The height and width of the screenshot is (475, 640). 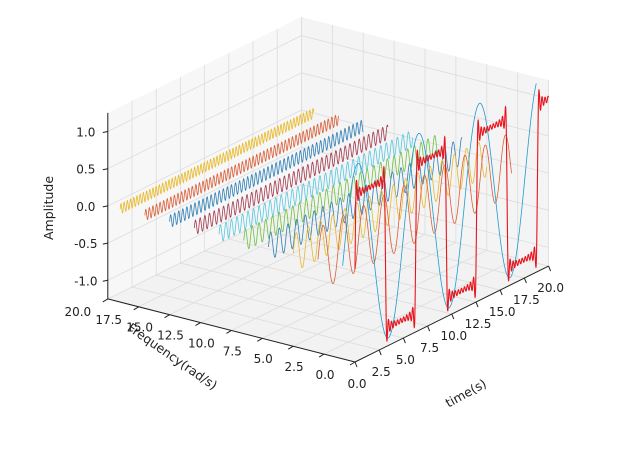 I want to click on time-tick-label: 7.5, so click(x=429, y=348).